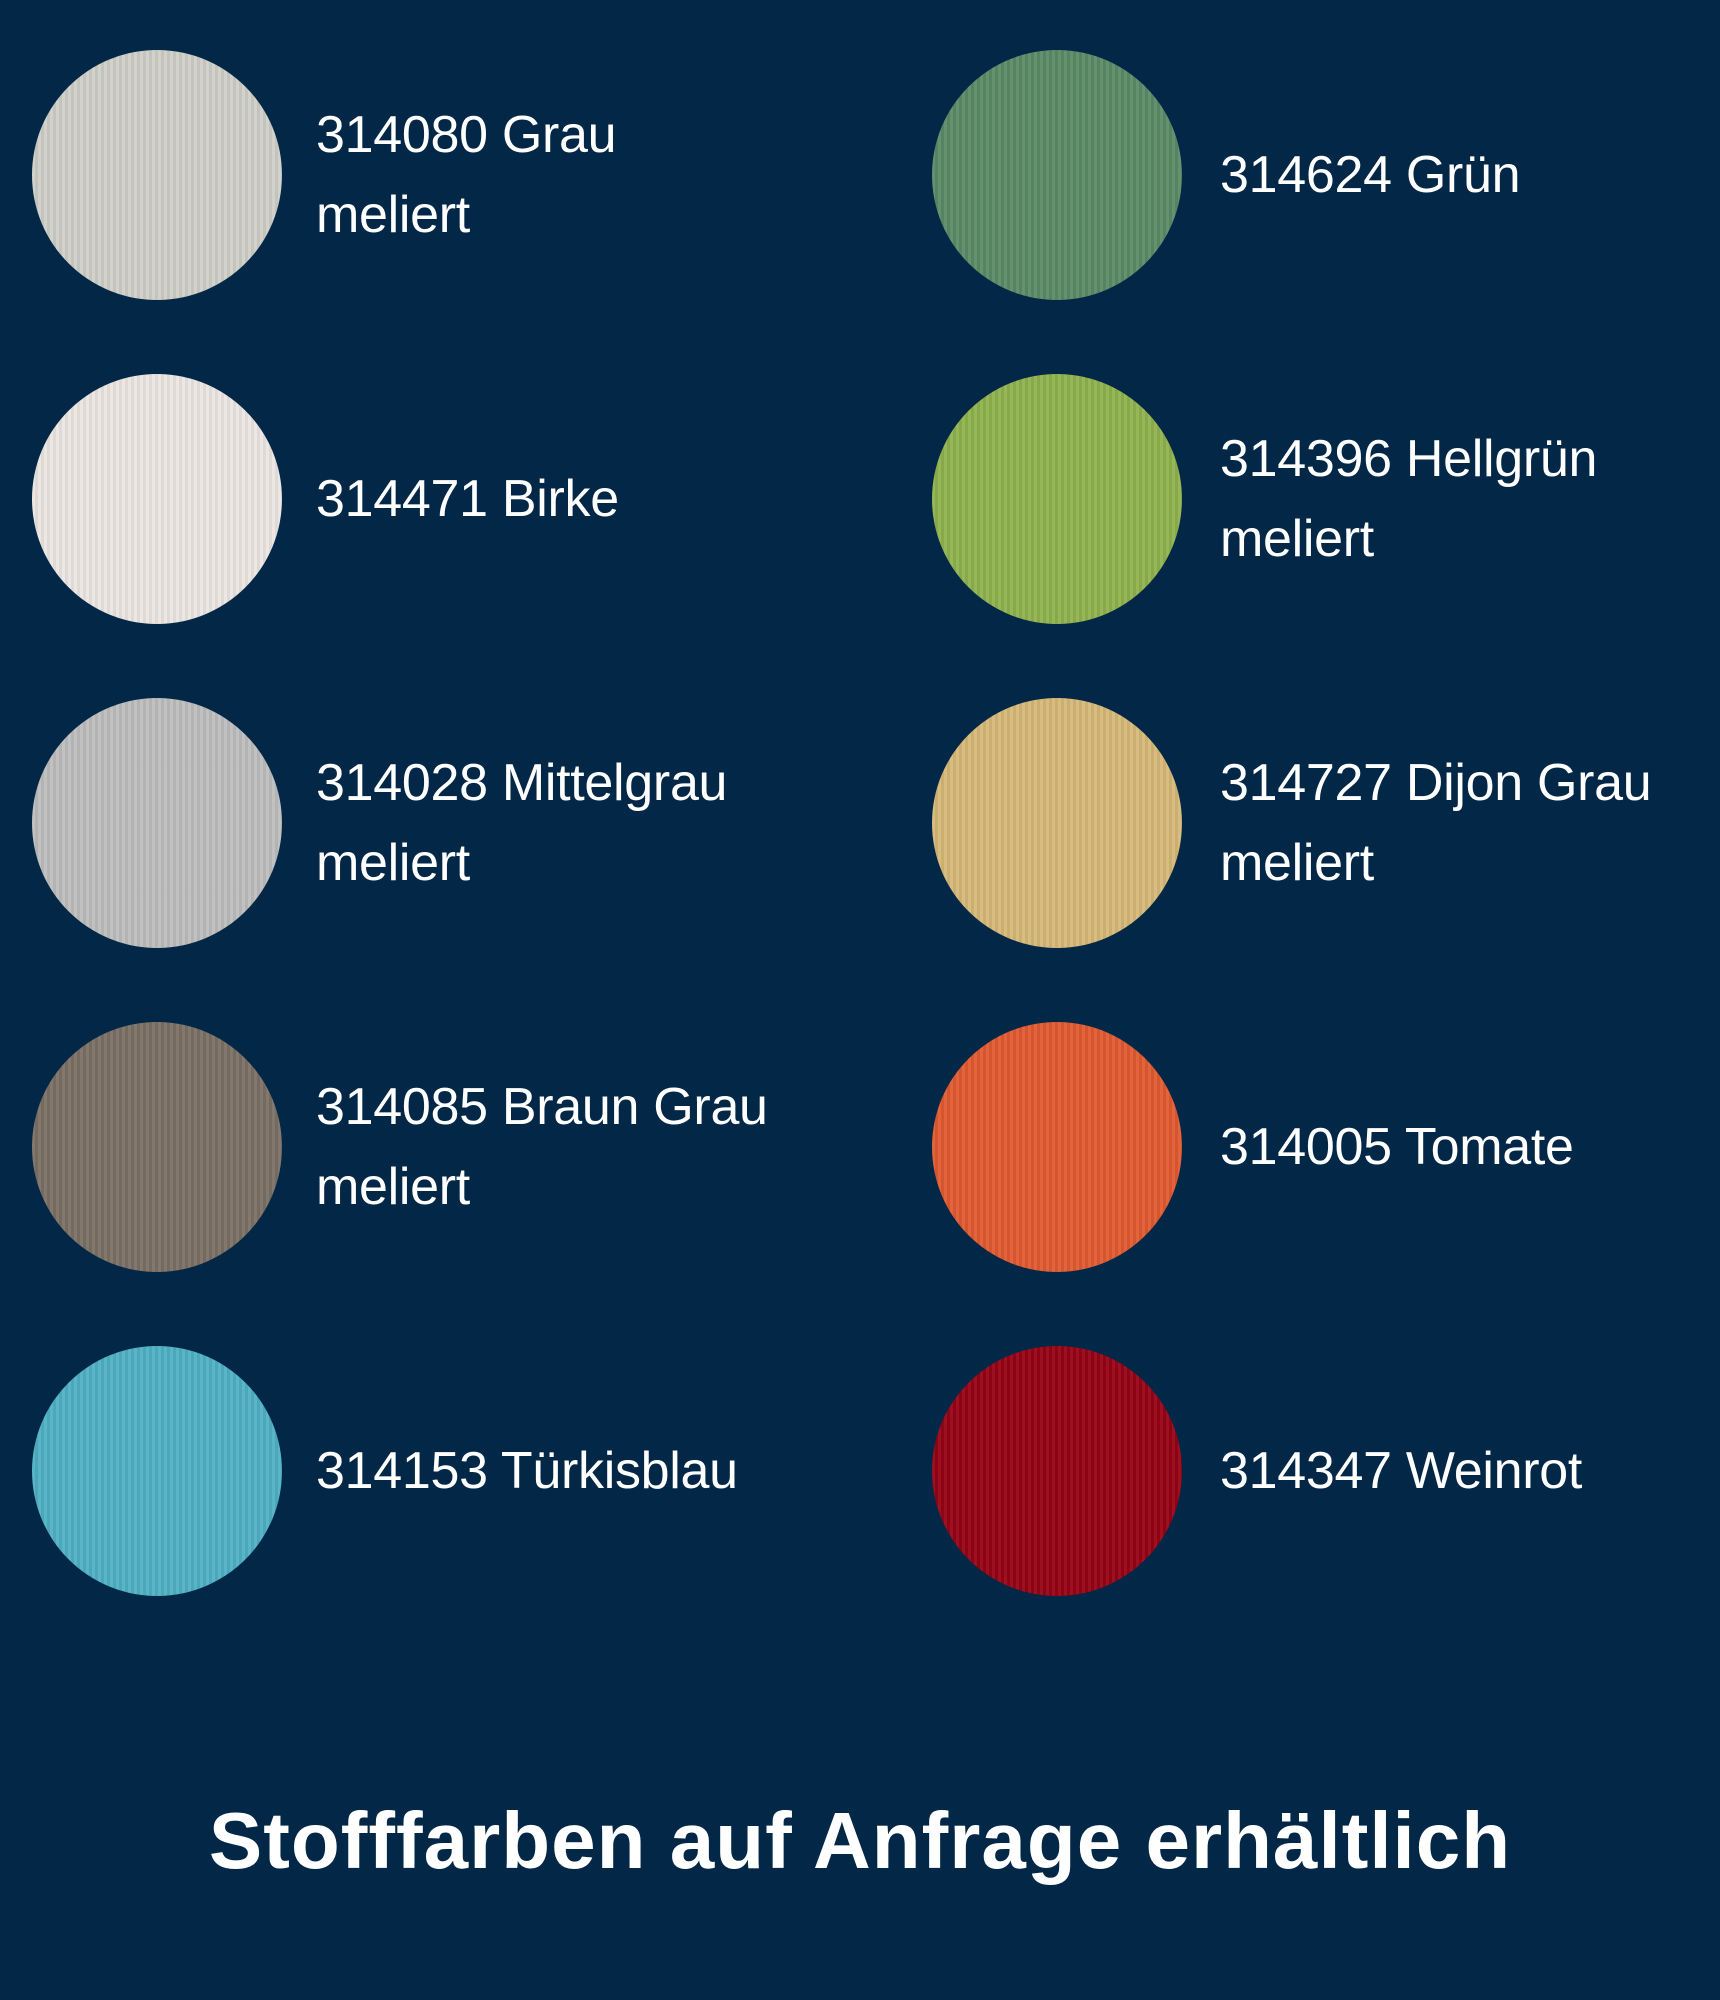 The height and width of the screenshot is (2000, 1720). I want to click on swatch-label: 314396 Hellgrün meliert, so click(1409, 499).